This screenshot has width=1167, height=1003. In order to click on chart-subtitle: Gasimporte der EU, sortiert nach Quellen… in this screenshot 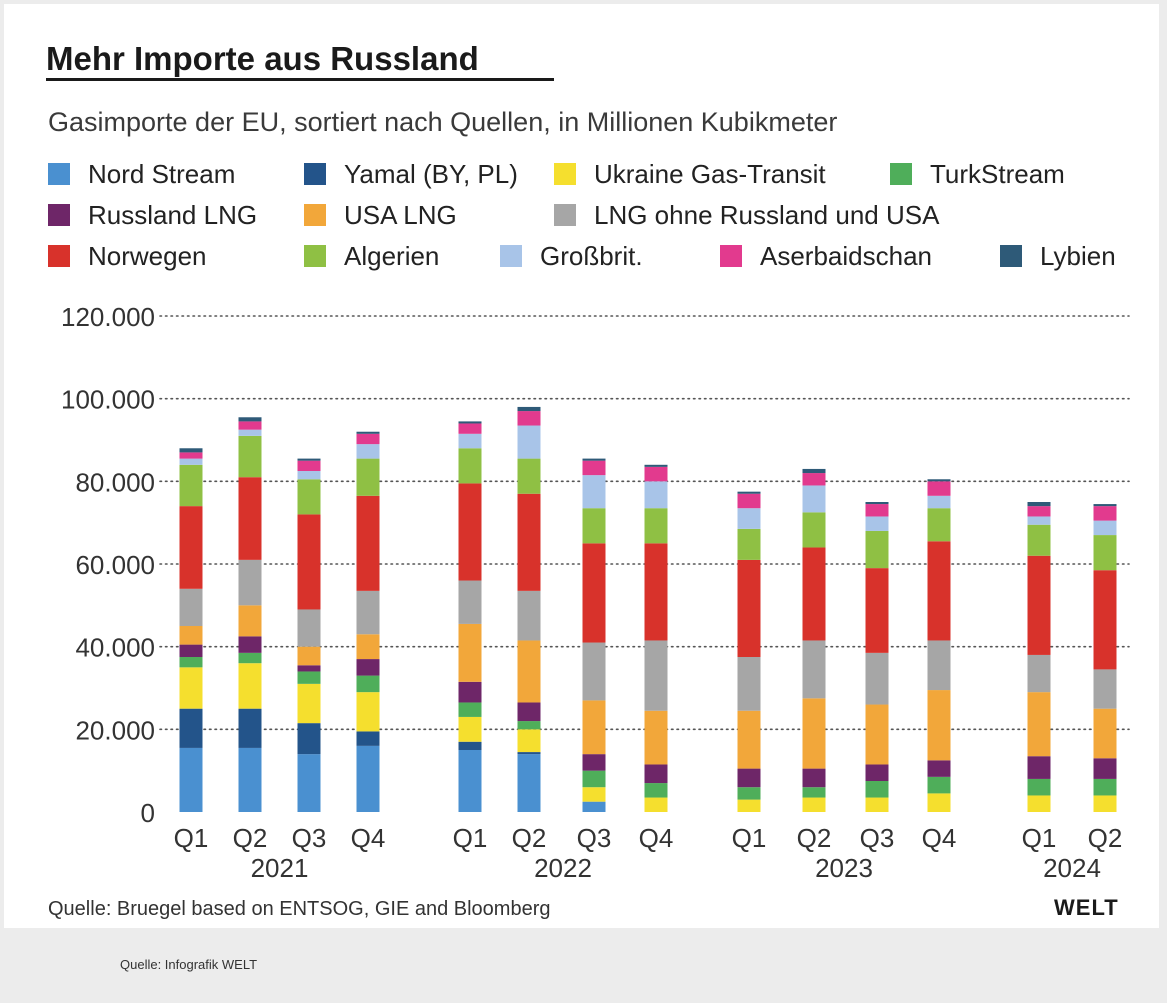, I will do `click(443, 122)`.